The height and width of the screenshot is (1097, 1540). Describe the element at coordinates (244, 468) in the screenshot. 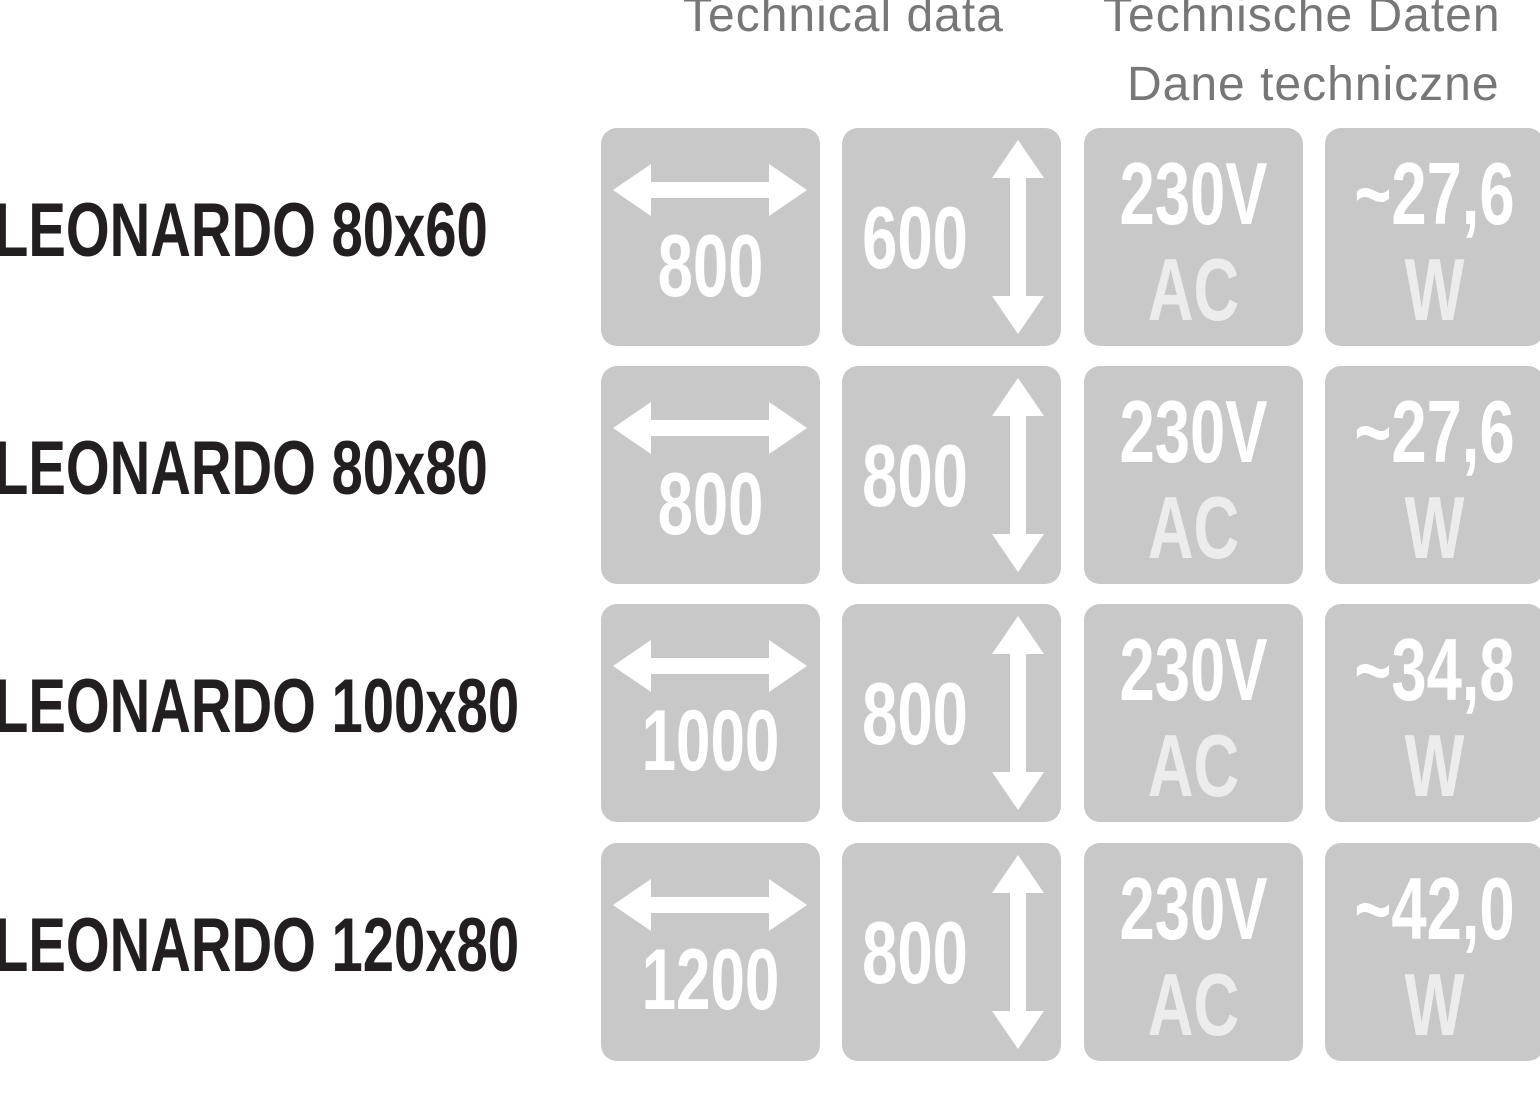

I see `model-name: LEONARDO 80x80` at that location.